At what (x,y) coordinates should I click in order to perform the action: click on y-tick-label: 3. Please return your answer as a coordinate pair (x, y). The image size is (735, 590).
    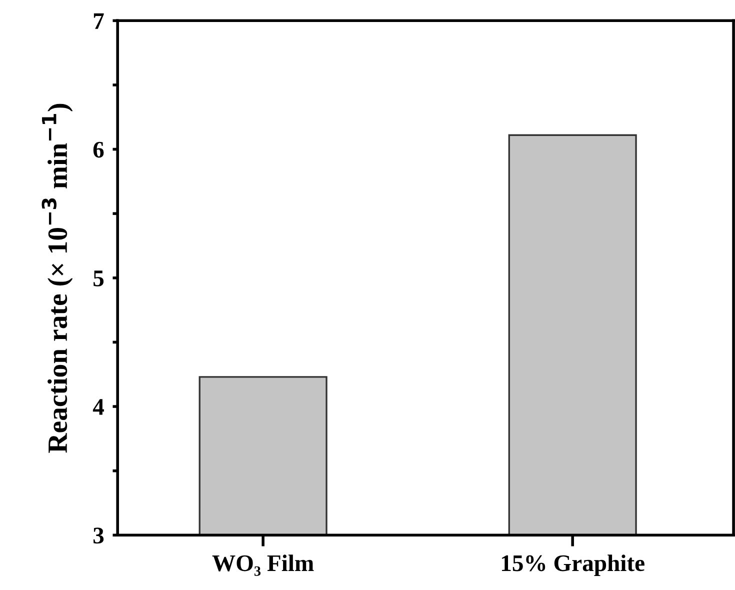
    Looking at the image, I should click on (98, 536).